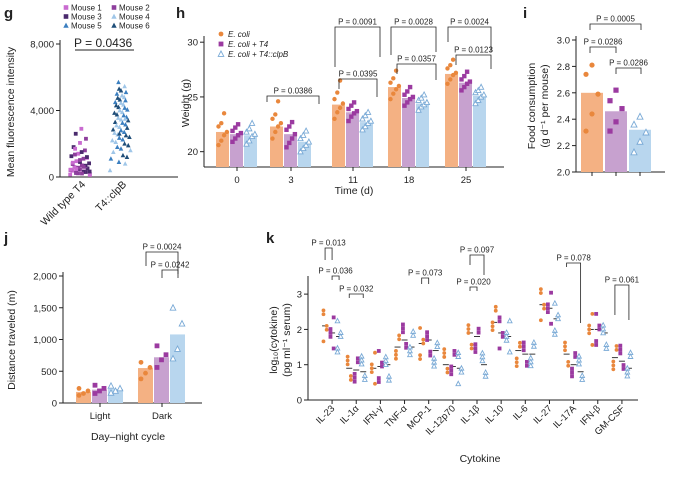  What do you see at coordinates (425, 273) in the screenshot?
I see `k-cmp-3-label: P = 0.073` at bounding box center [425, 273].